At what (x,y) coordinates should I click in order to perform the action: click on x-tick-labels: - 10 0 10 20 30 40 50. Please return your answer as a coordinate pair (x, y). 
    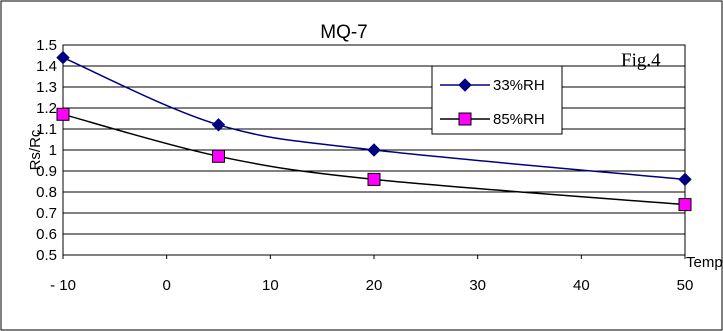
    Looking at the image, I should click on (371, 274).